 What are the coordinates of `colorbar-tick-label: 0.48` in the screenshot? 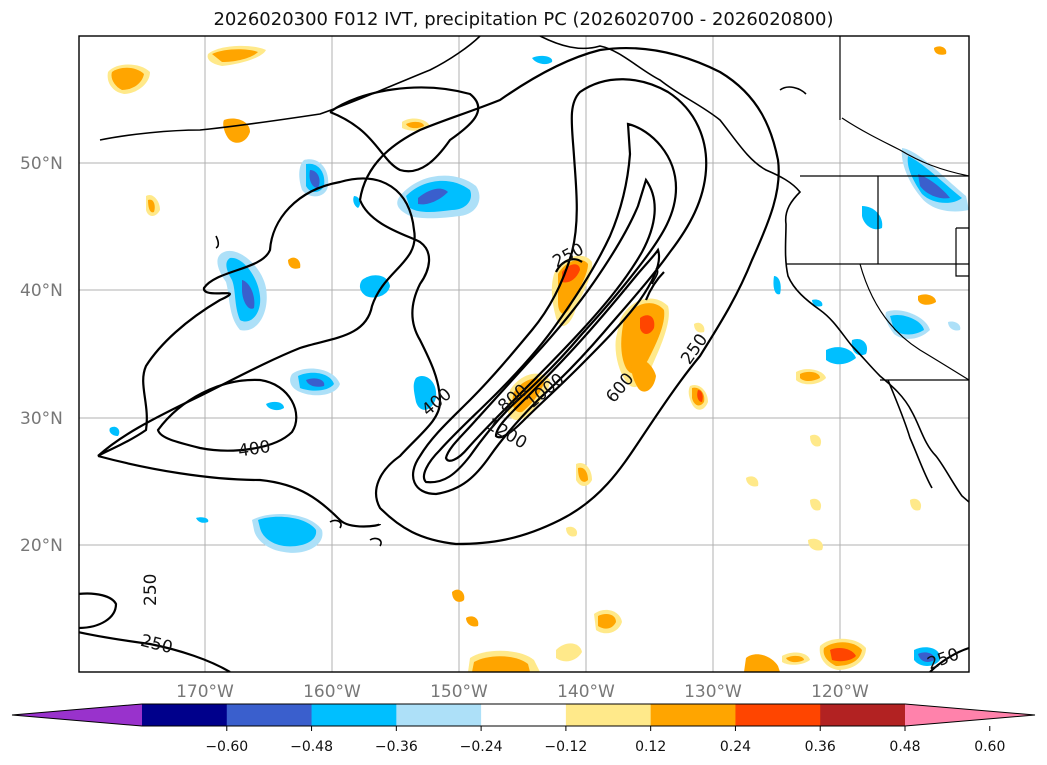 It's located at (904, 747).